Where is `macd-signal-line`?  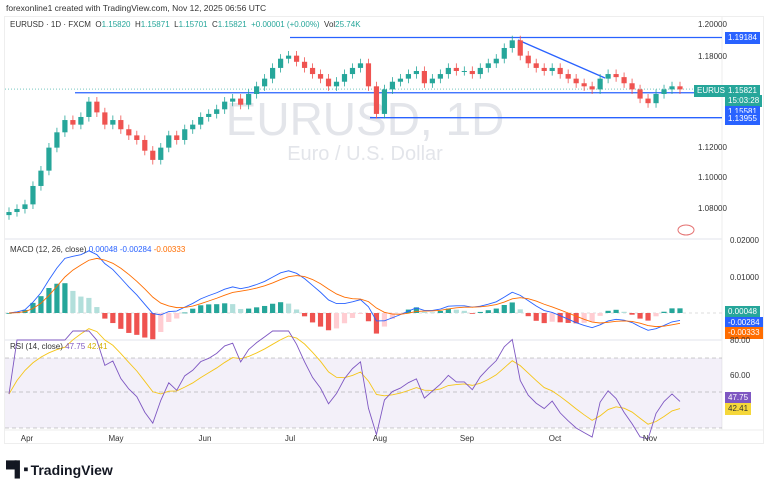 macd-signal-line is located at coordinates (344, 292).